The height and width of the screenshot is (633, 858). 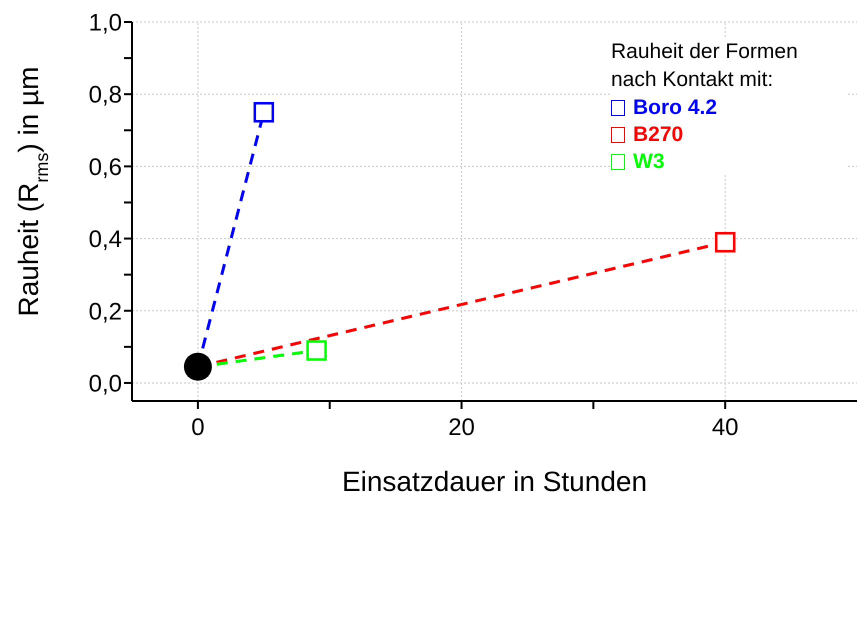 What do you see at coordinates (105, 240) in the screenshot?
I see `y-tick-label: 0,4` at bounding box center [105, 240].